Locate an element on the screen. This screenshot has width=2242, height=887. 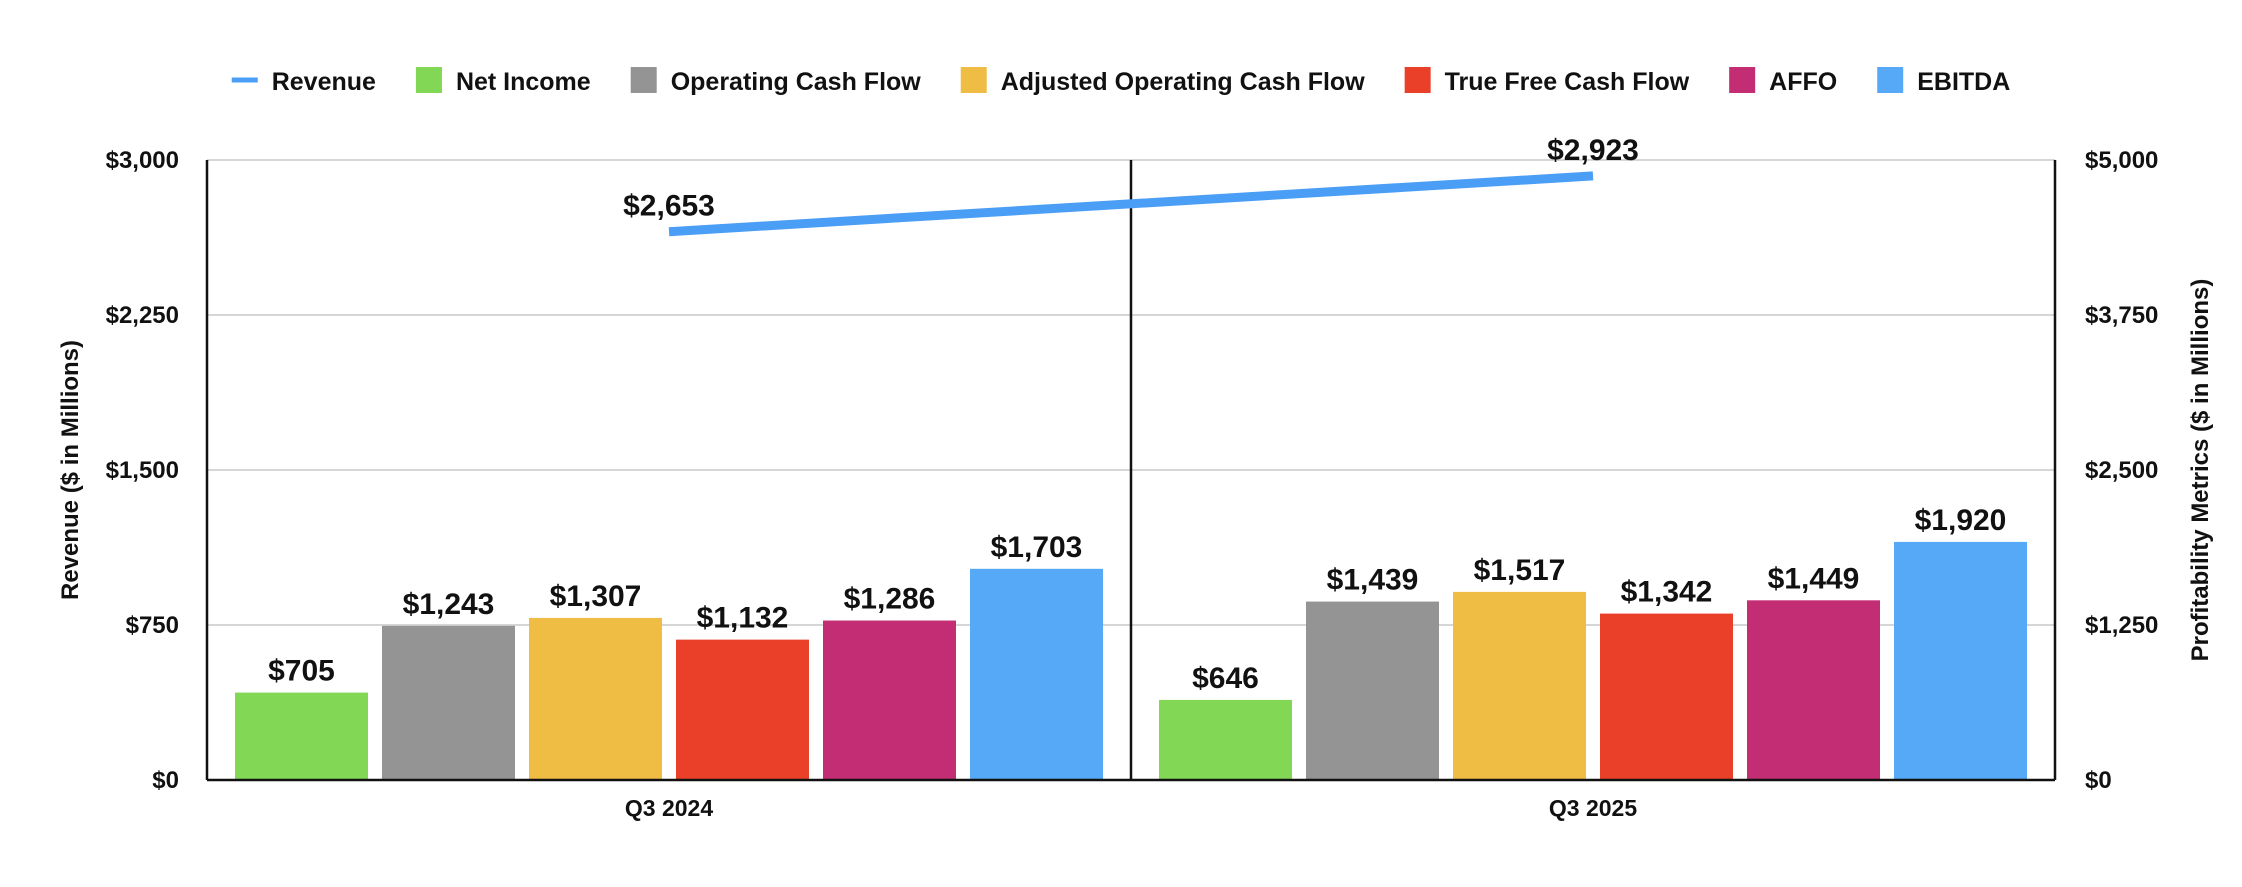
bar-data-label: $1,920 is located at coordinates (1961, 520).